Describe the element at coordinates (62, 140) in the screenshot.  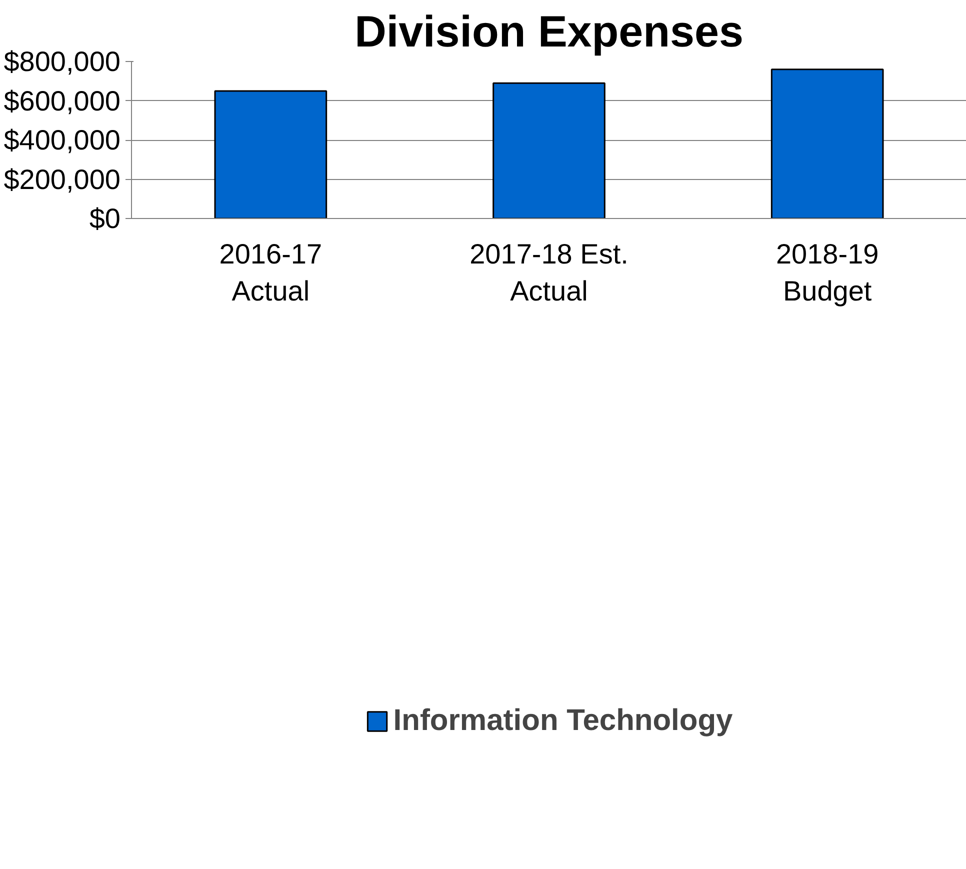
I see `y-tick-label: $400,000` at that location.